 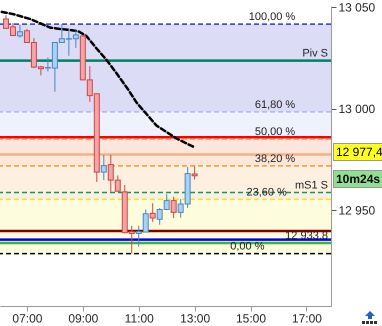 What do you see at coordinates (307, 319) in the screenshot?
I see `x-tick-label: 17:00` at bounding box center [307, 319].